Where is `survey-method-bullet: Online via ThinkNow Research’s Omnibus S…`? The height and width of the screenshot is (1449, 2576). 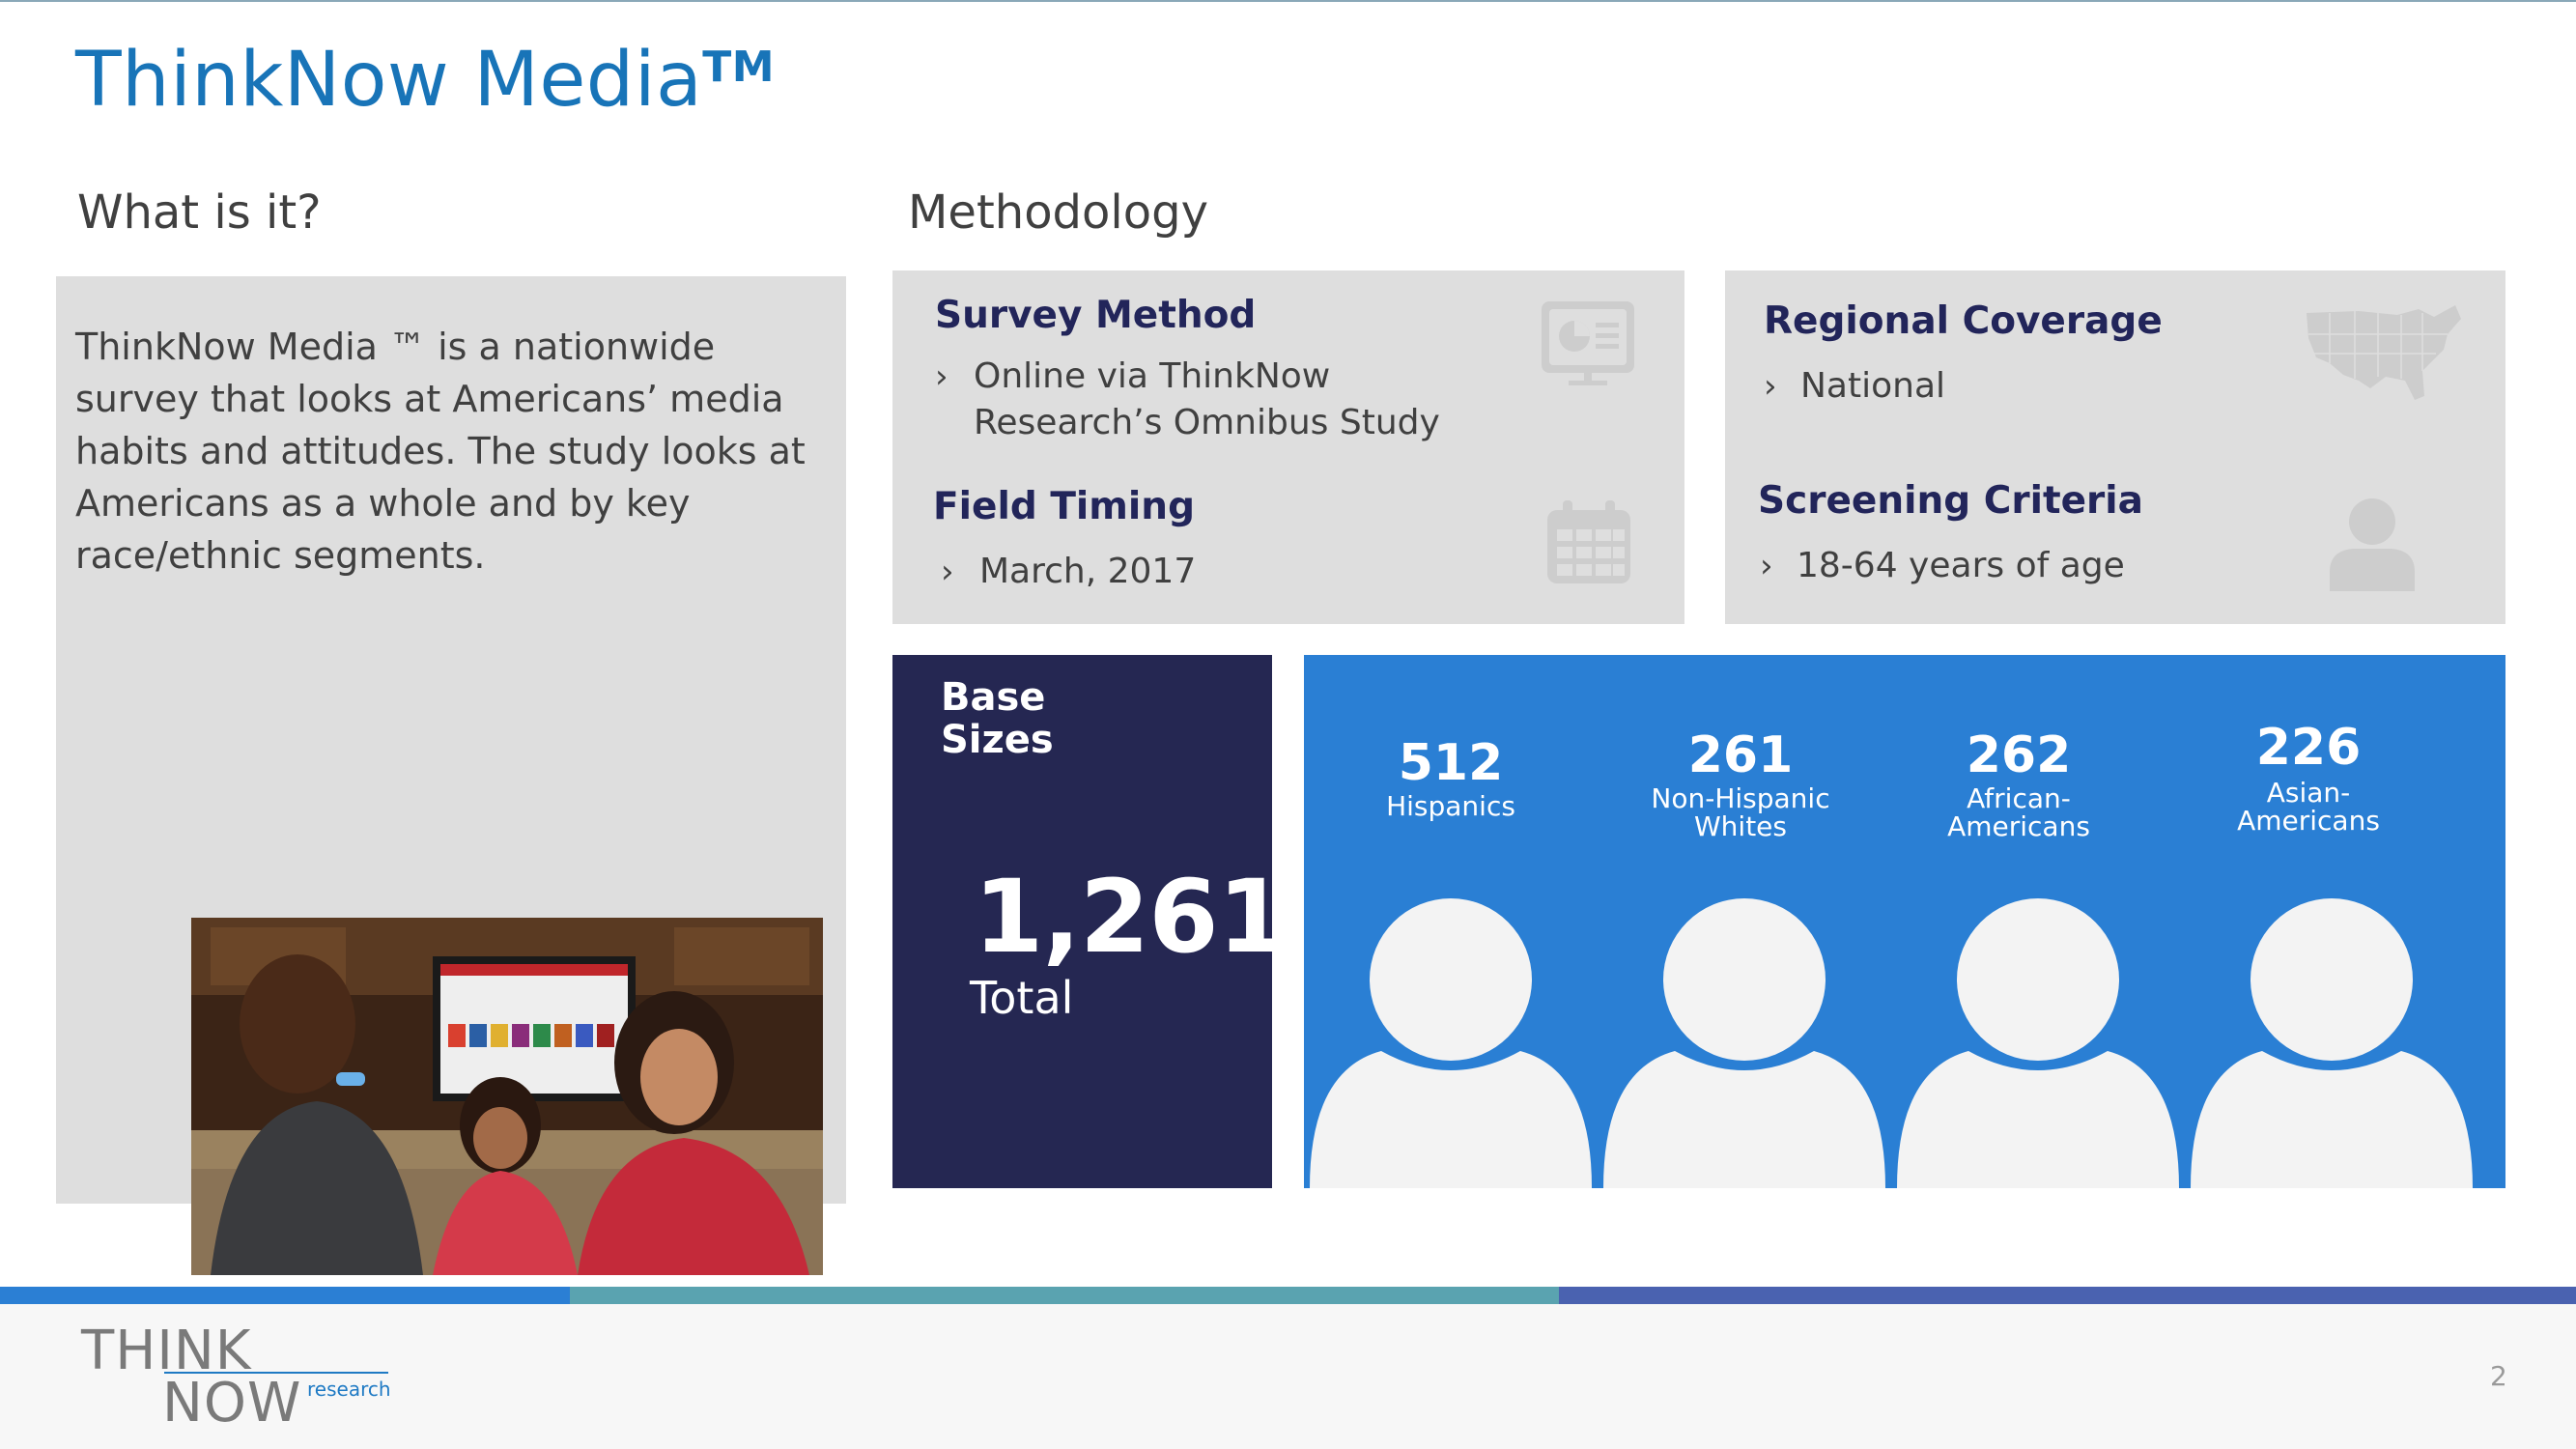
survey-method-bullet: Online via ThinkNow Research’s Omnibus S… is located at coordinates (1207, 399).